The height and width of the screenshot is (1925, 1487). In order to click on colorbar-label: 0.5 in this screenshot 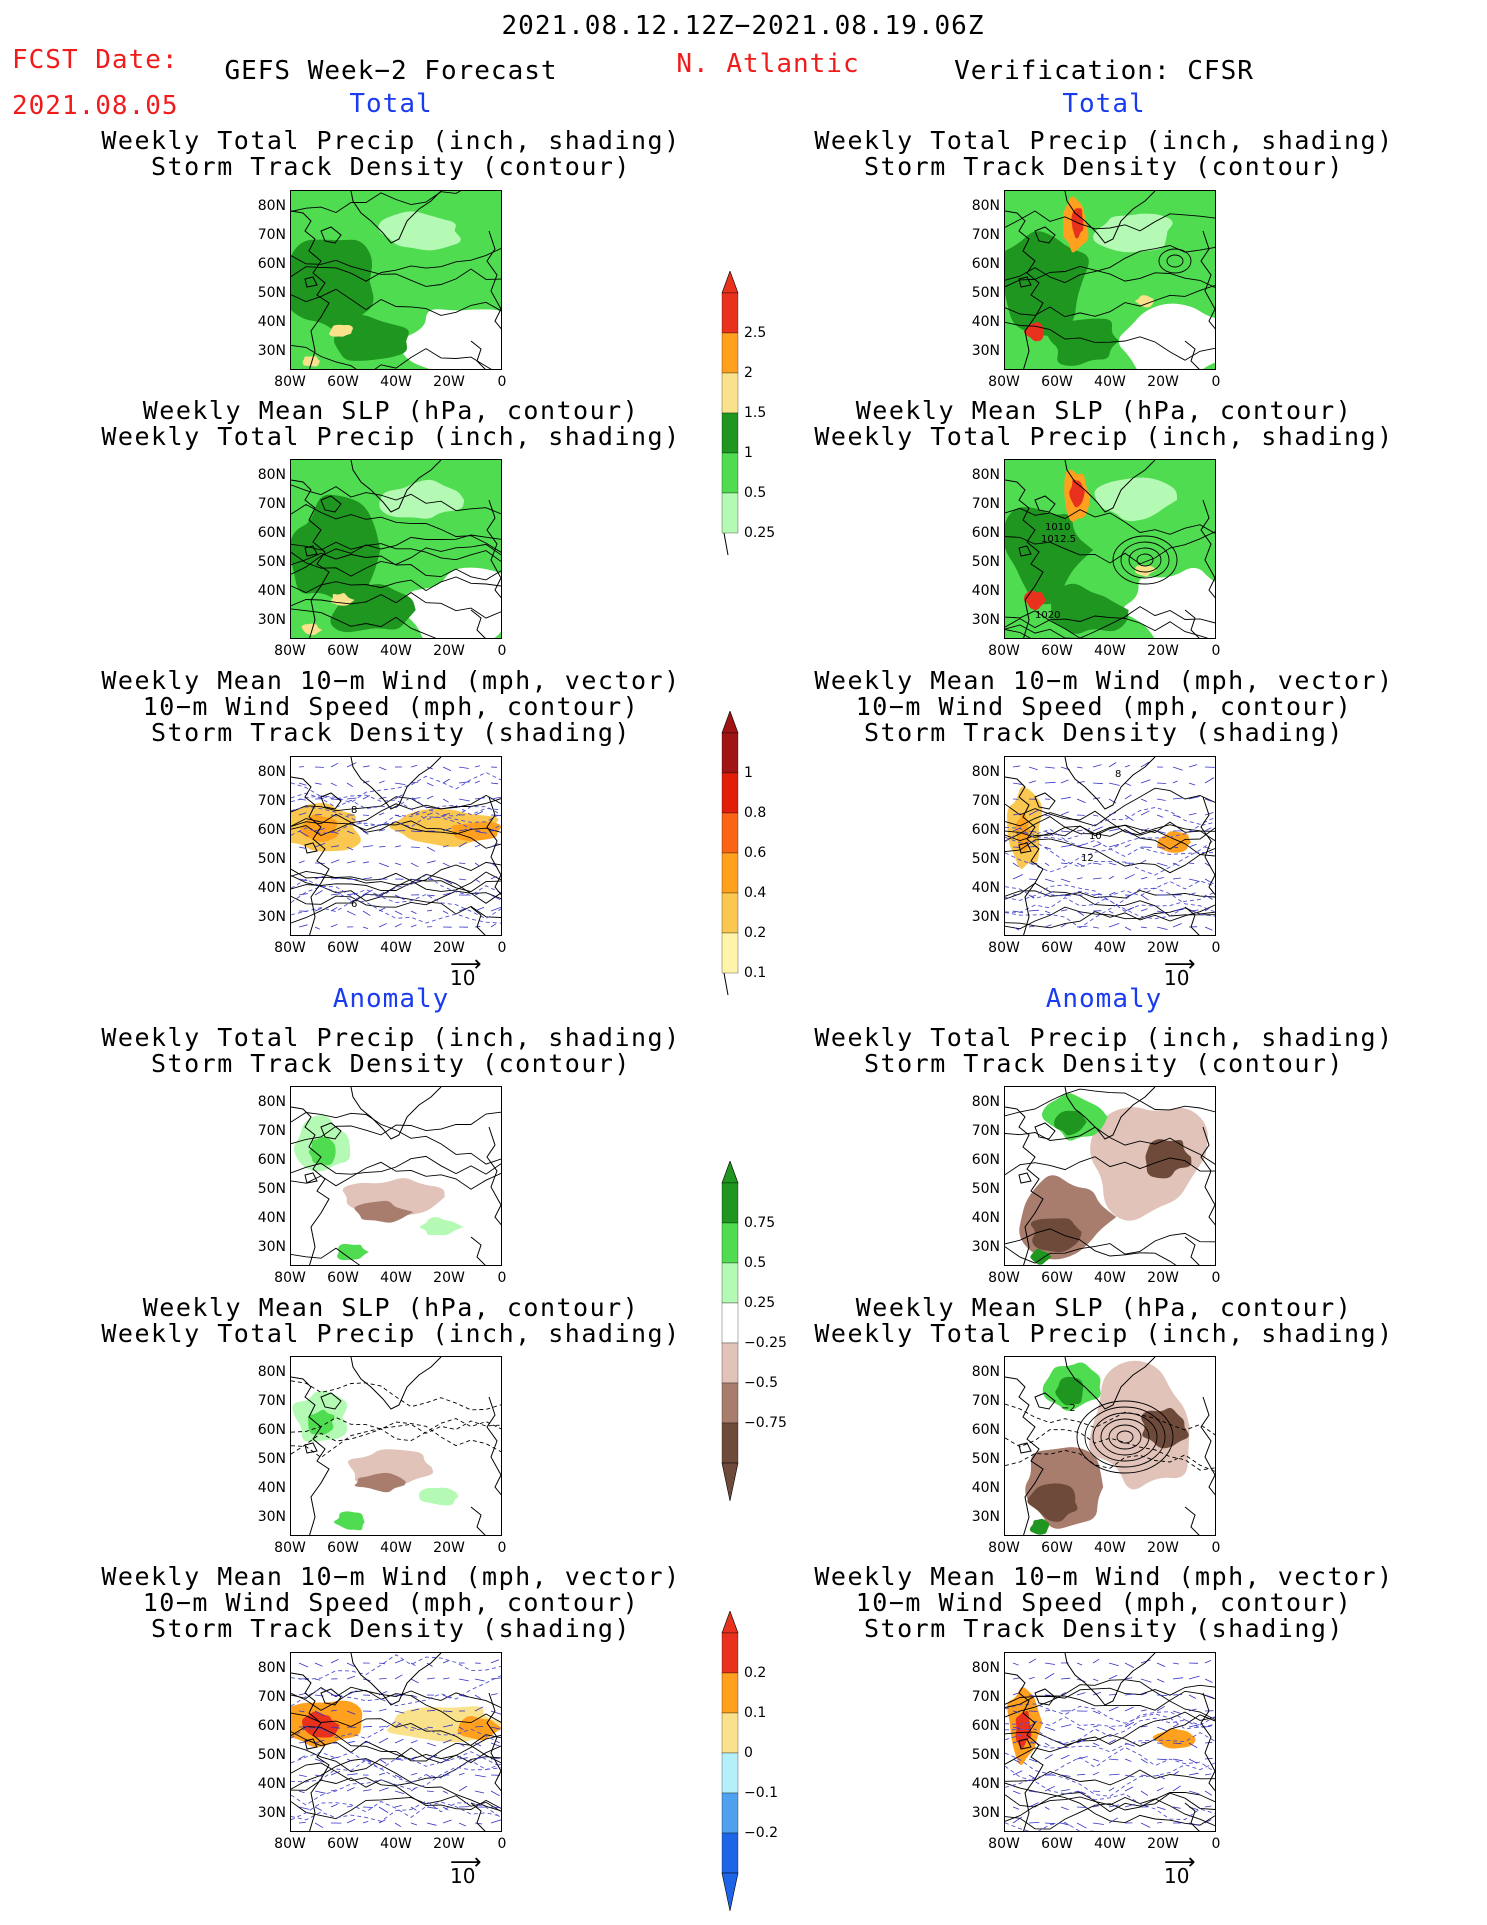, I will do `click(755, 493)`.